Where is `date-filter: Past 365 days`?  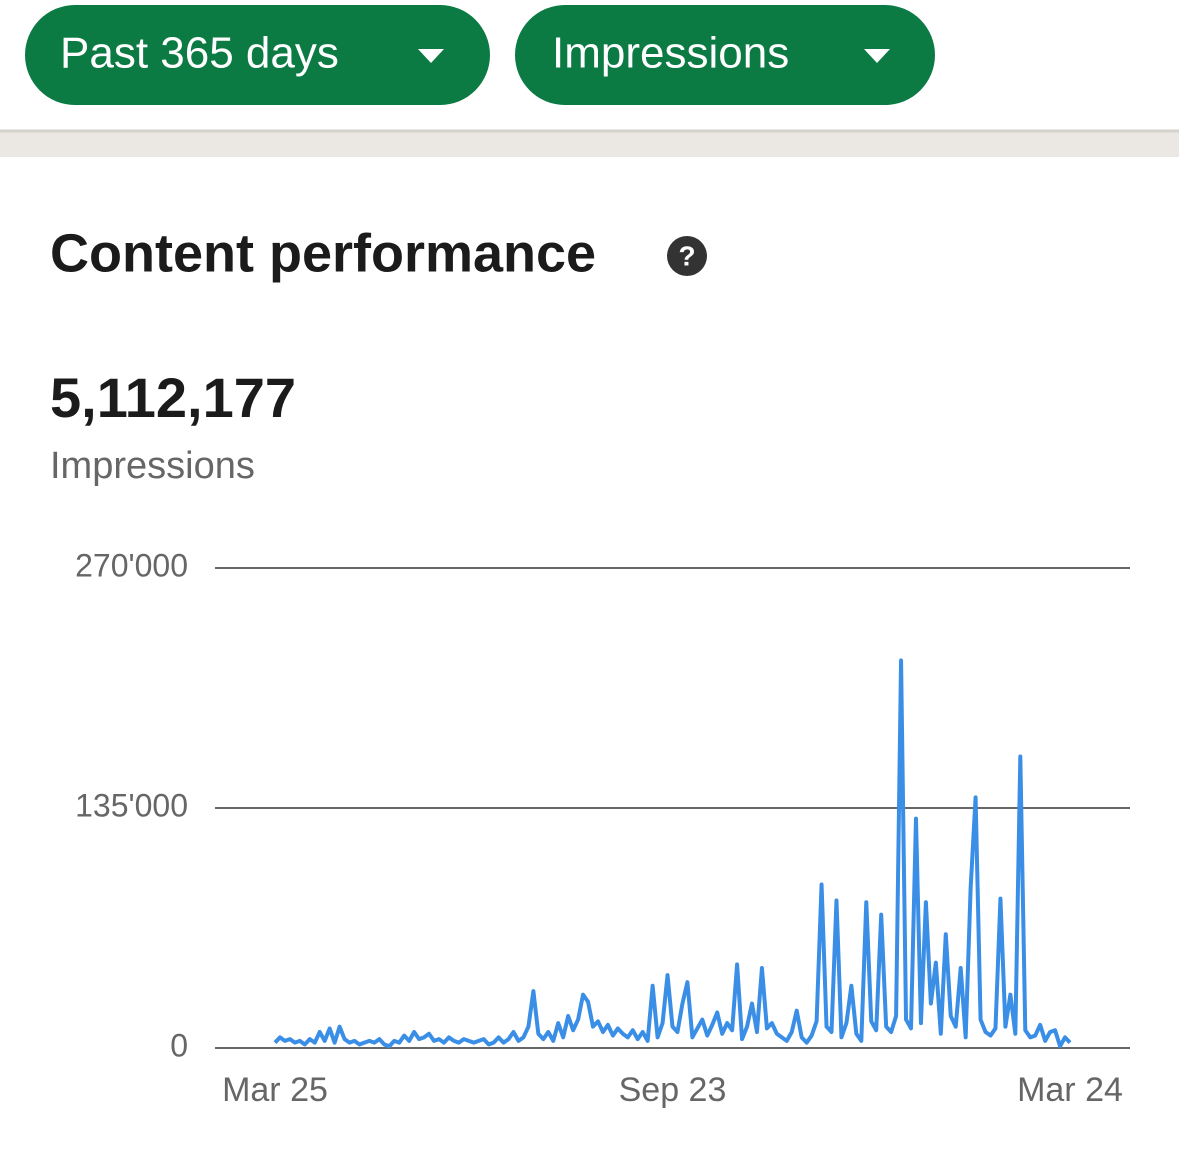 date-filter: Past 365 days is located at coordinates (257, 55).